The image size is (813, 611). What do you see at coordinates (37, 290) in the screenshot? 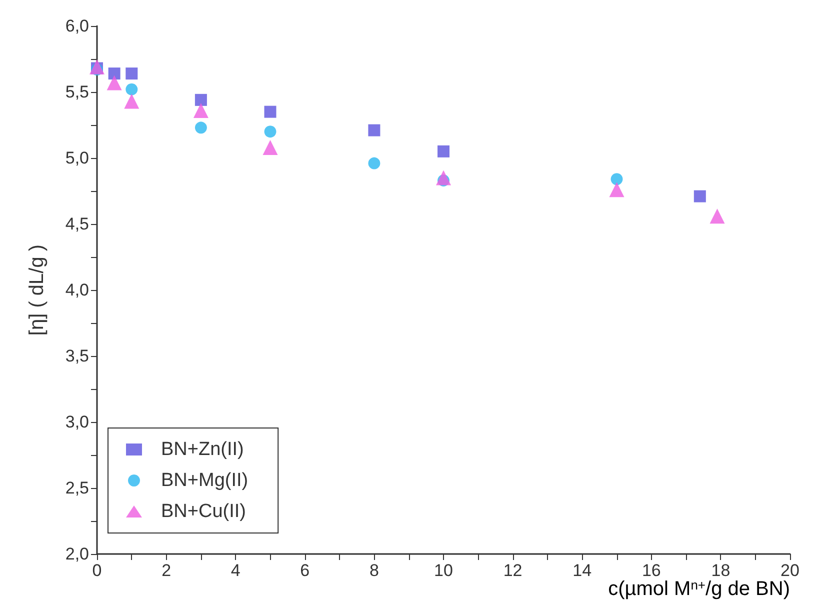
I see `y-axis-title: [η] ( dL/g )` at bounding box center [37, 290].